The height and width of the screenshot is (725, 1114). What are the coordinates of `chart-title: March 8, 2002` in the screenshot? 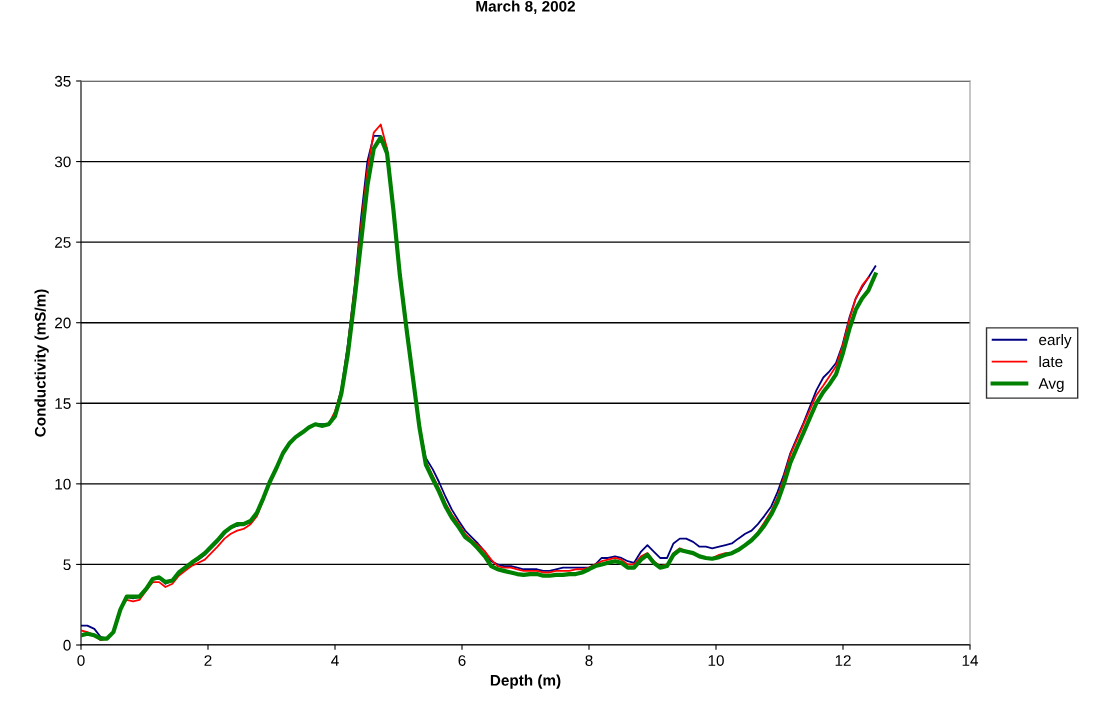 It's located at (525, 7).